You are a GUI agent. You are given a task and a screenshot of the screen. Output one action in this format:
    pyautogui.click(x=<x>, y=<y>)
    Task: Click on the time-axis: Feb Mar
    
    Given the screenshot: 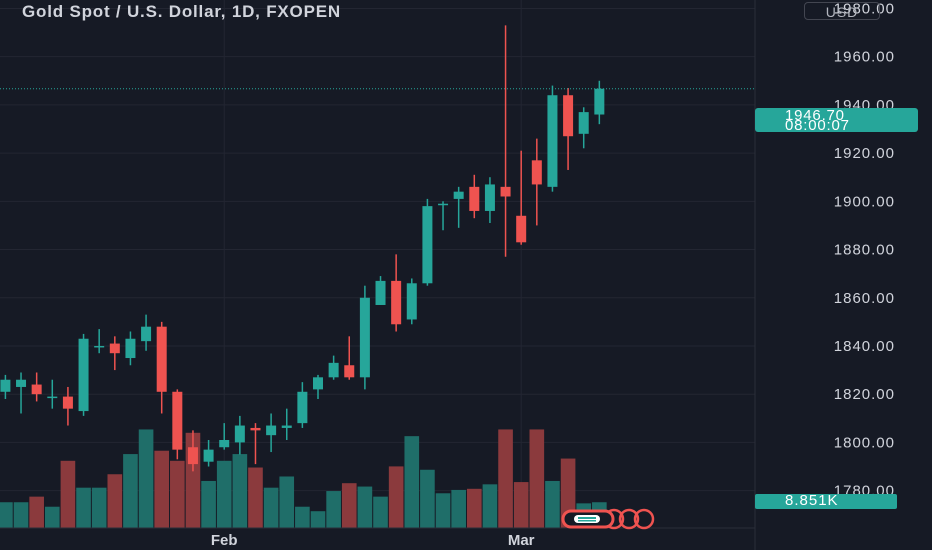 What is the action you would take?
    pyautogui.click(x=377, y=538)
    